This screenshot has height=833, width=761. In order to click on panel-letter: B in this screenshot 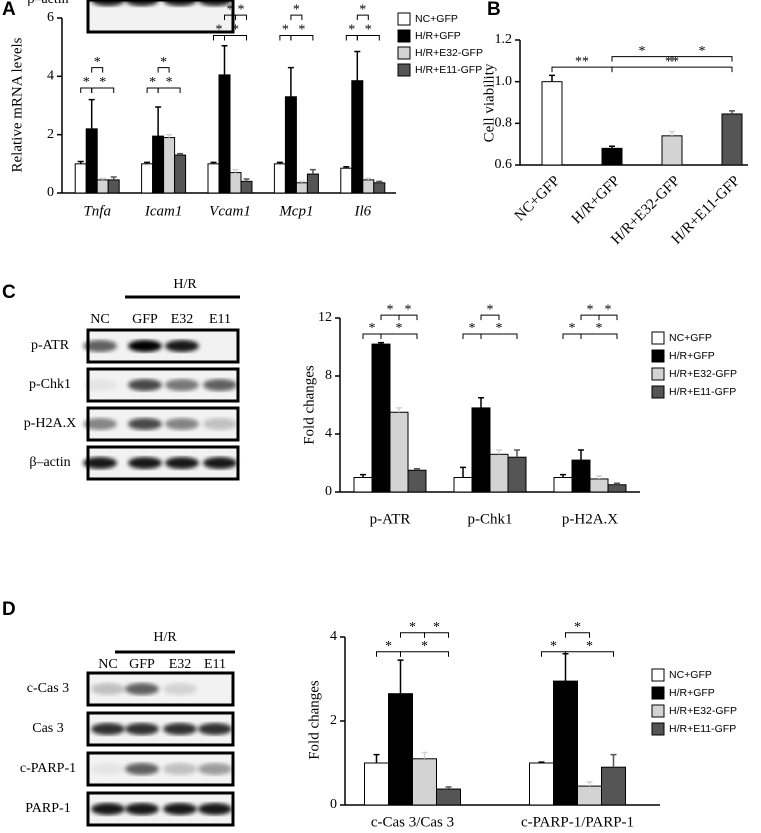, I will do `click(494, 10)`.